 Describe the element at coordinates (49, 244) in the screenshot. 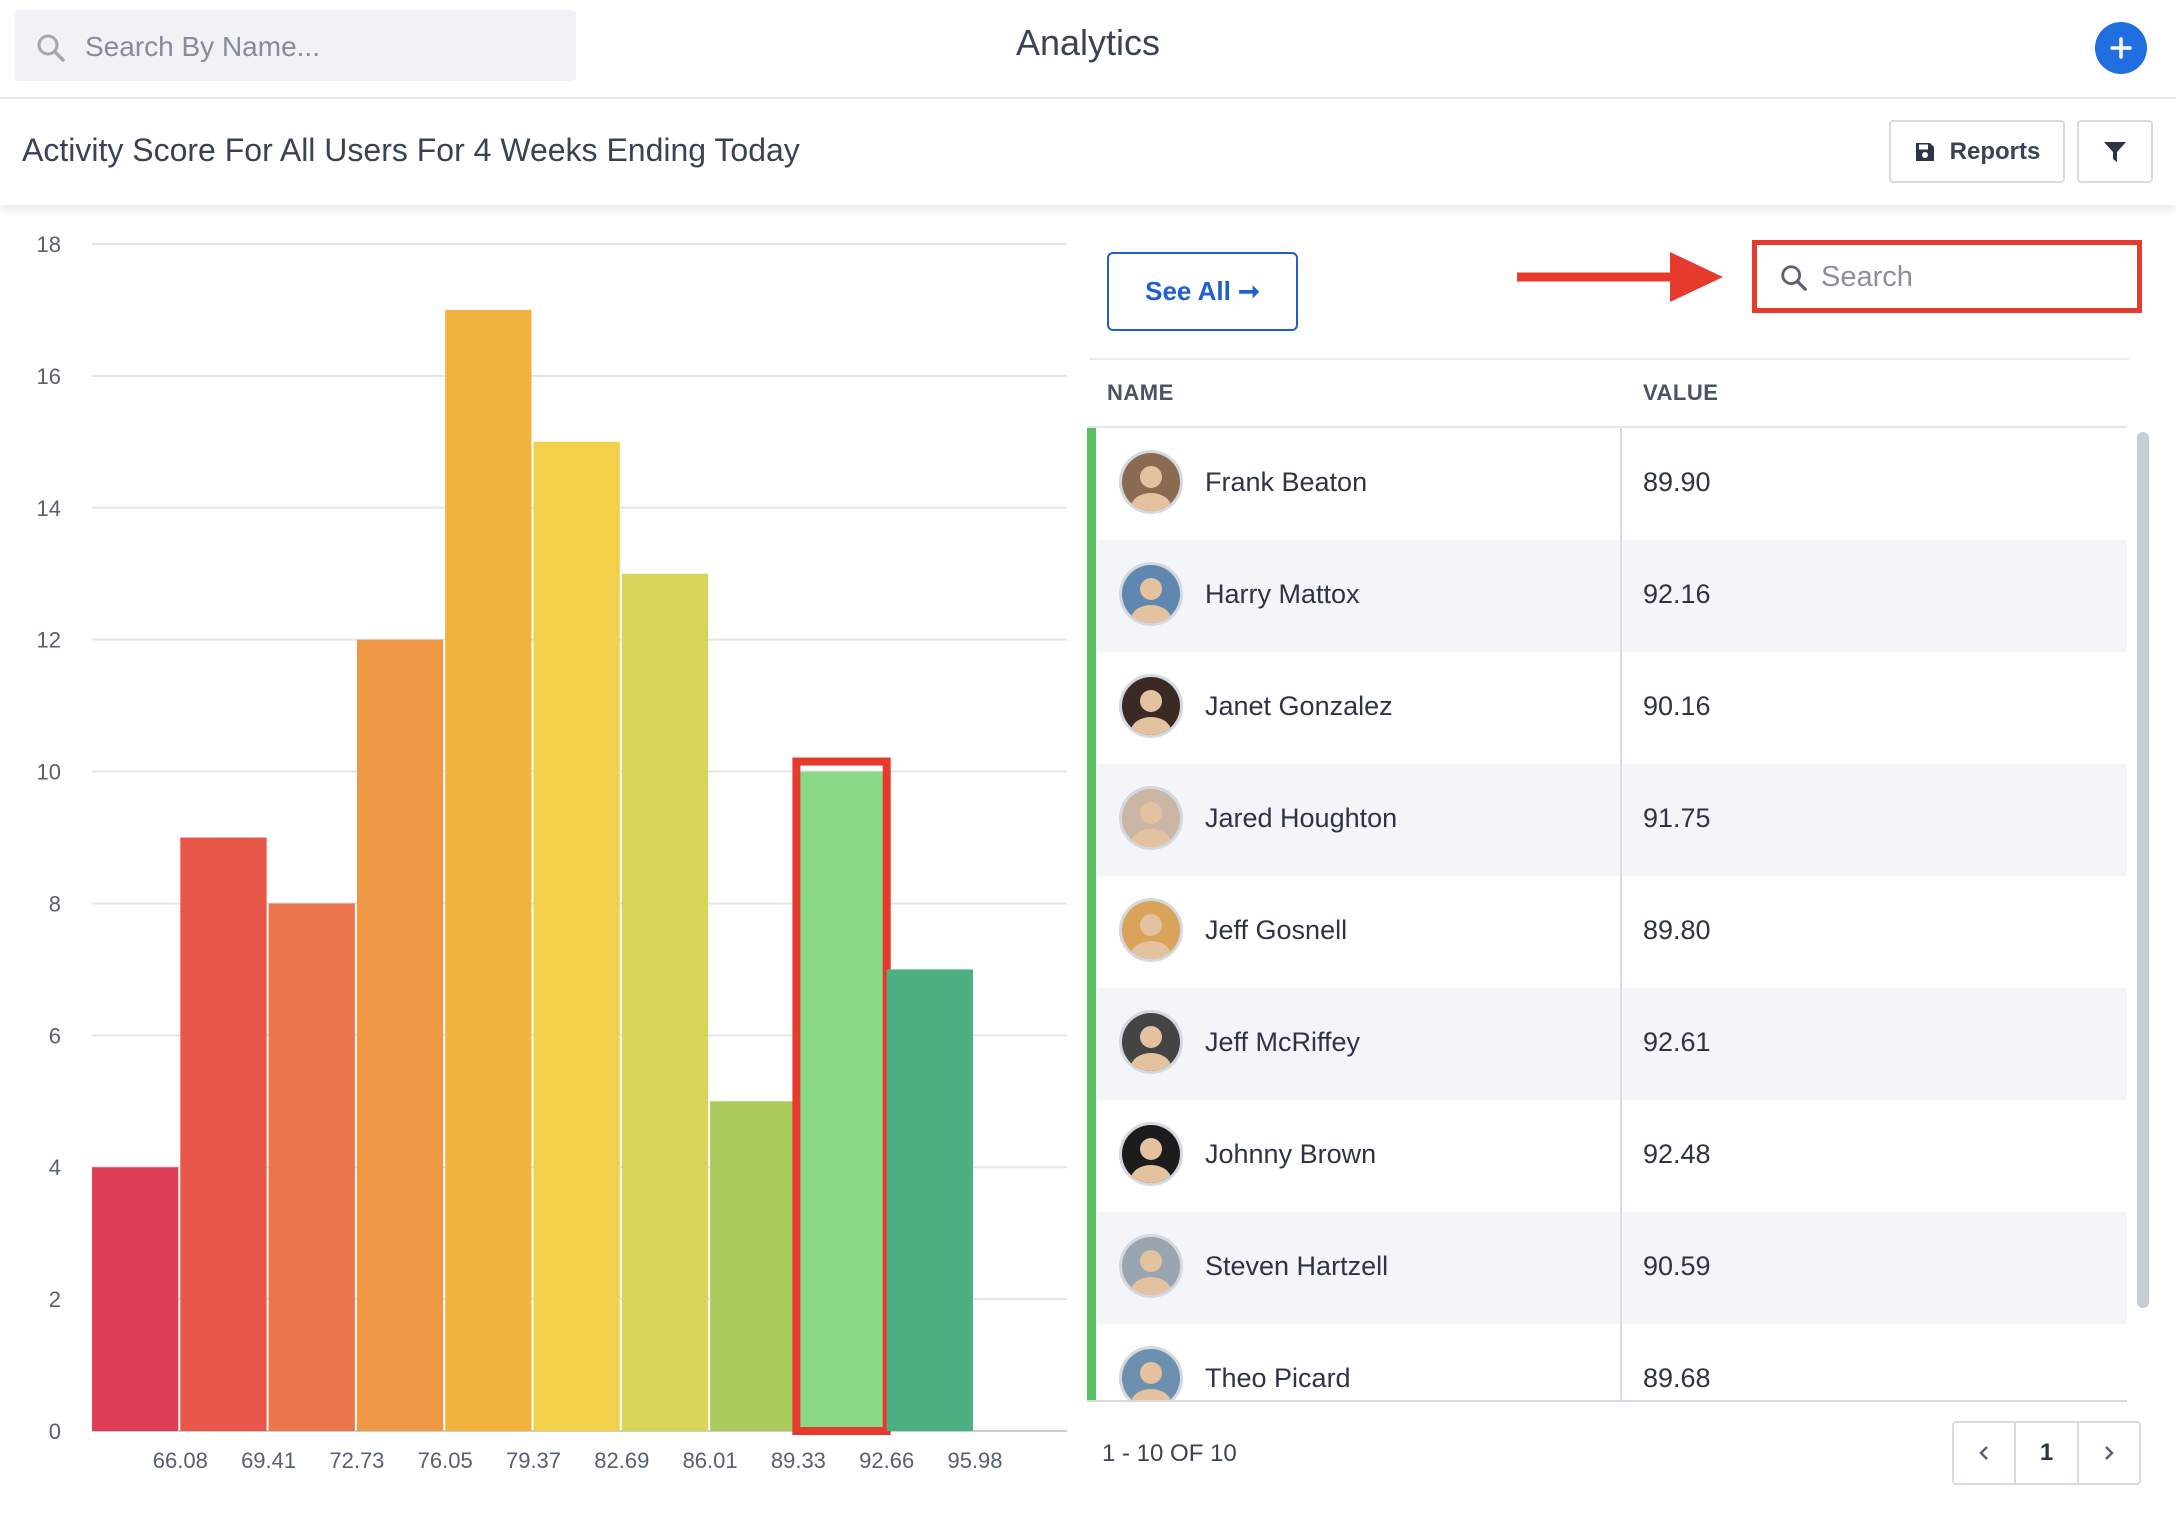

I see `y-tick-label: 18` at that location.